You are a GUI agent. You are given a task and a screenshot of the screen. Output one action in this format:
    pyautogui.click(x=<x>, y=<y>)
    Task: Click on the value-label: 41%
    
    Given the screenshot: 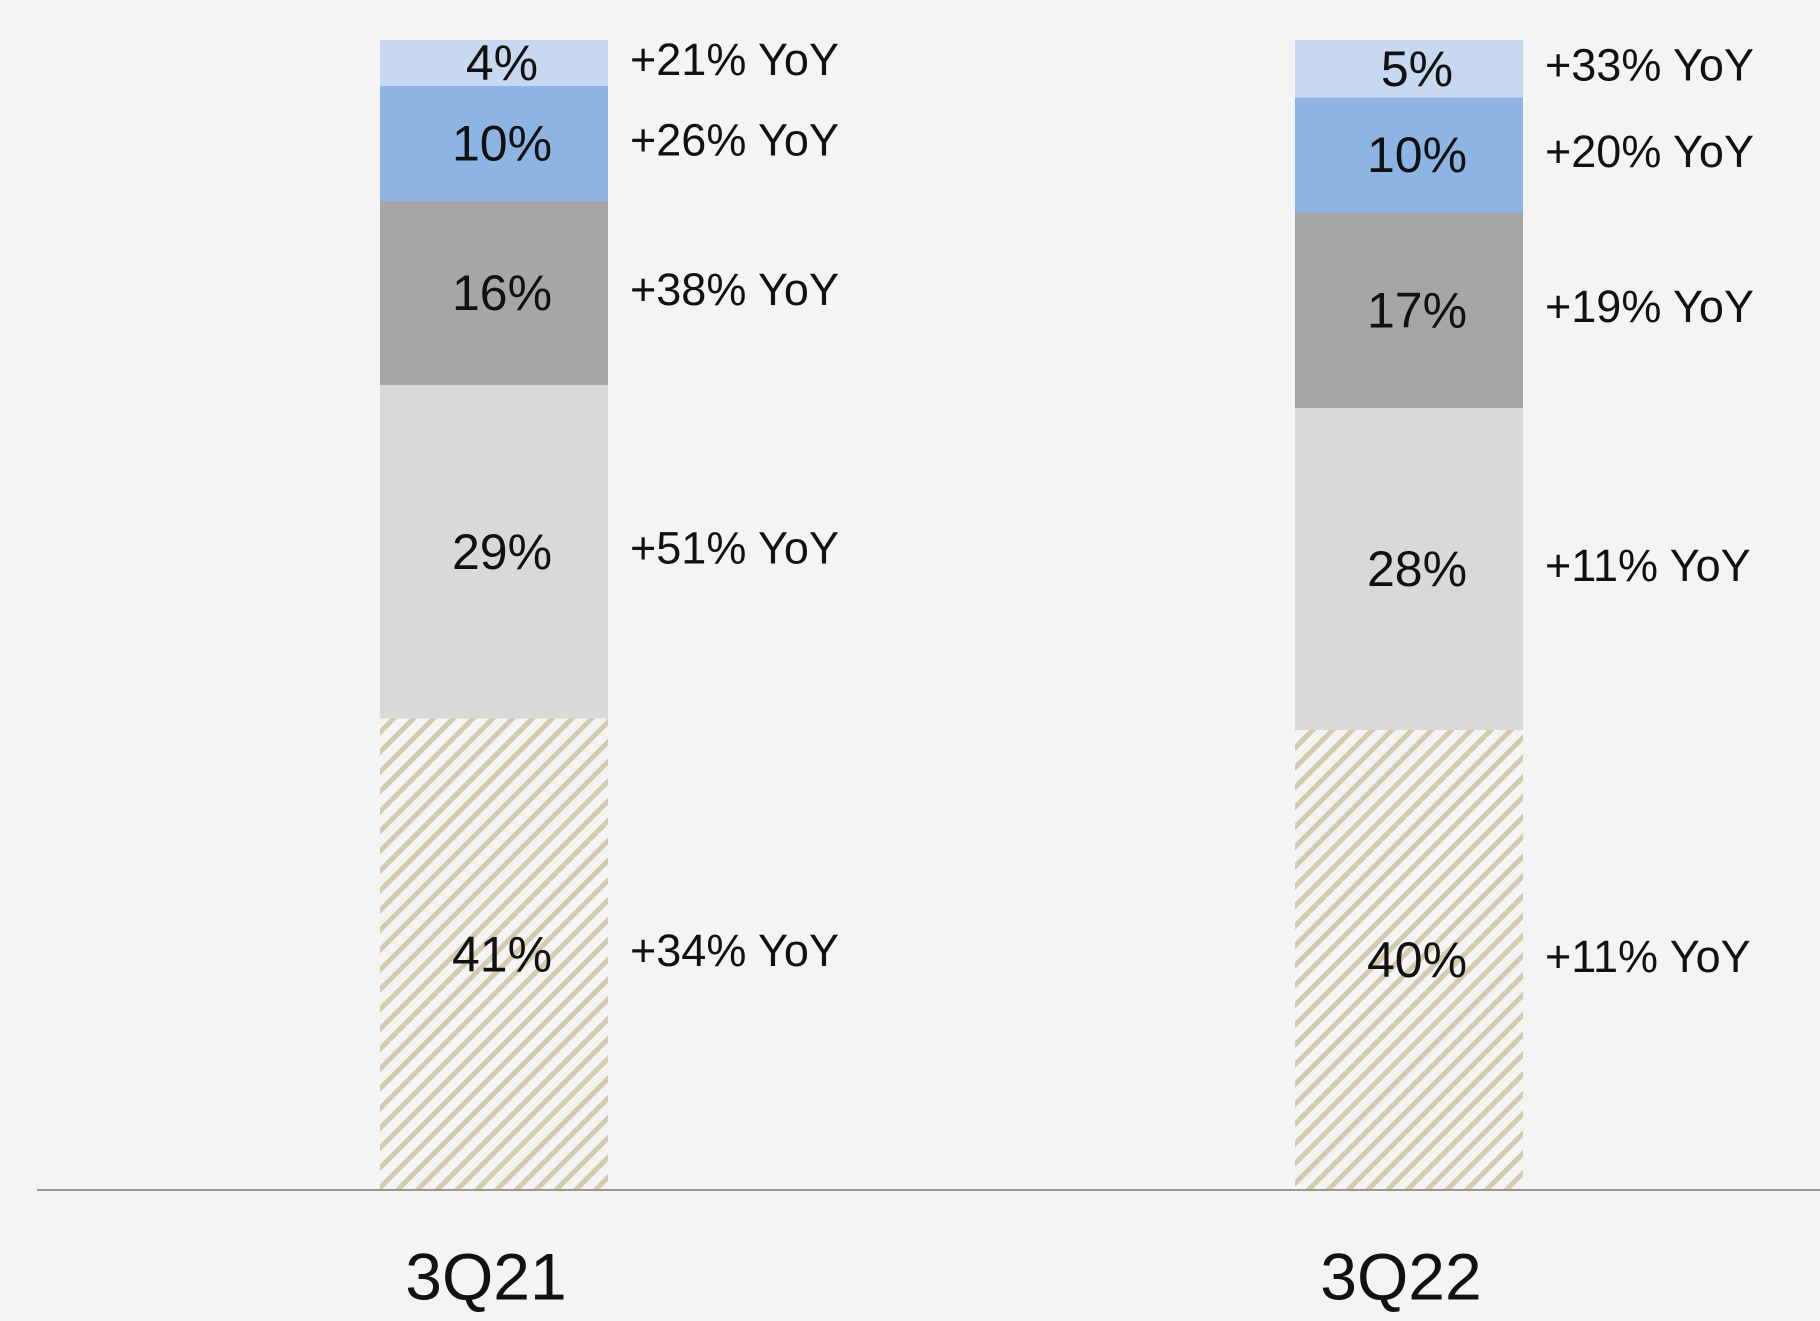 What is the action you would take?
    pyautogui.click(x=502, y=954)
    